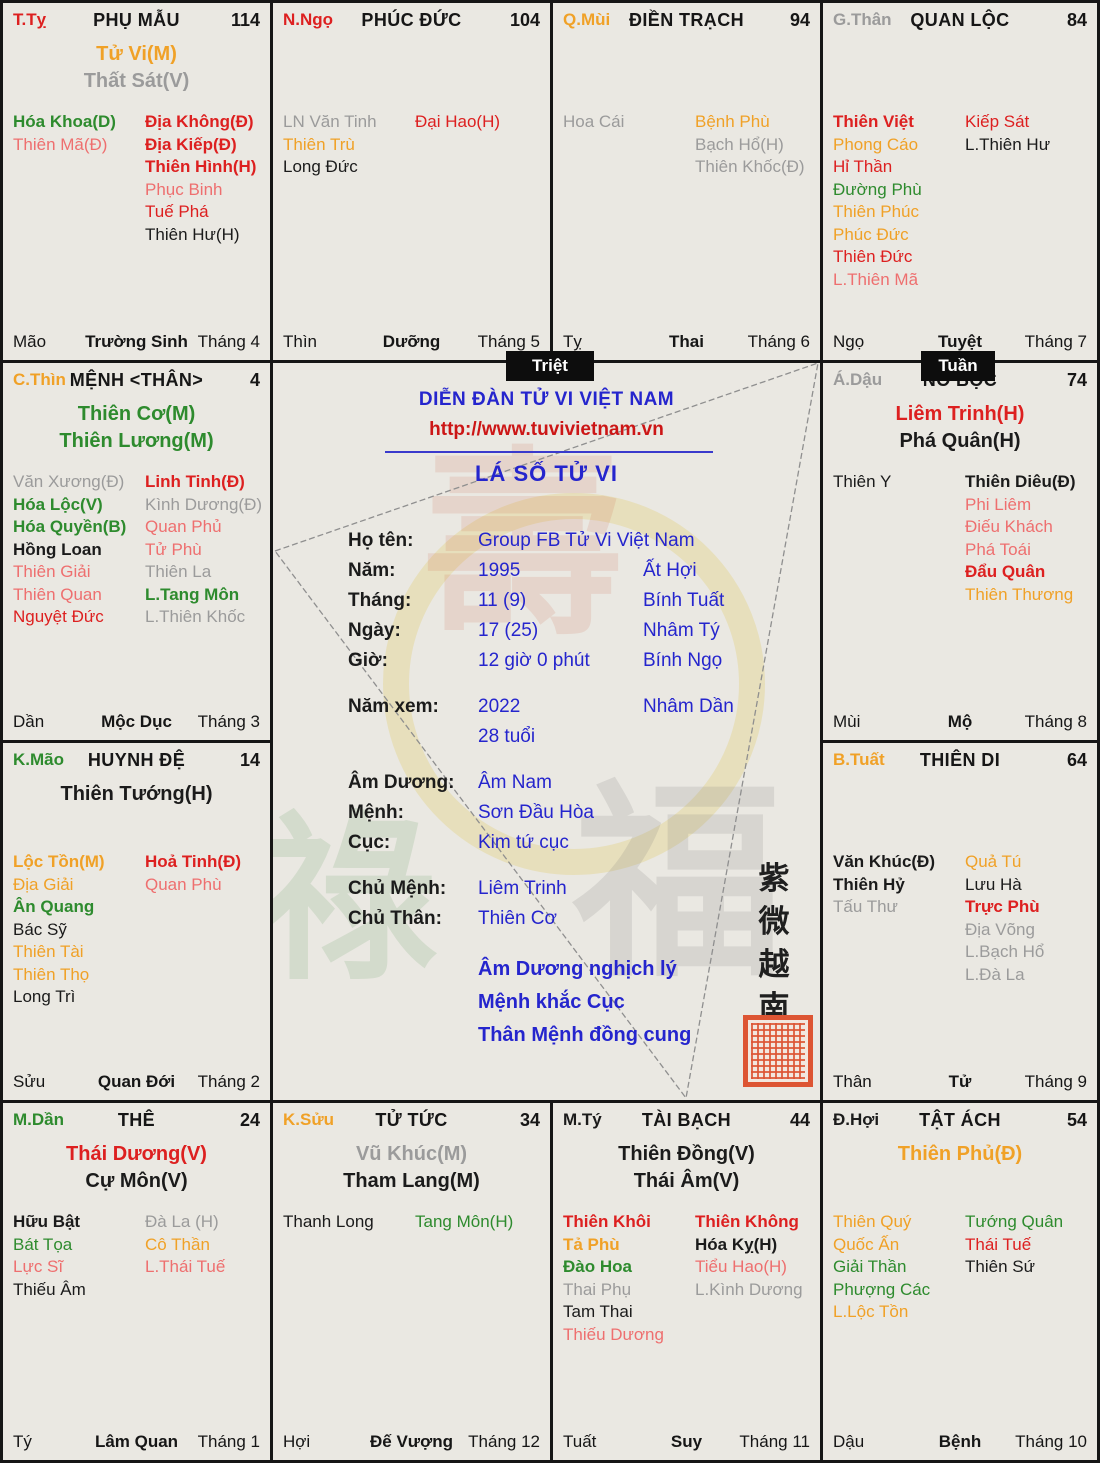 This screenshot has height=1463, width=1100. Describe the element at coordinates (960, 1081) in the screenshot. I see `footer-stage: Tử` at that location.